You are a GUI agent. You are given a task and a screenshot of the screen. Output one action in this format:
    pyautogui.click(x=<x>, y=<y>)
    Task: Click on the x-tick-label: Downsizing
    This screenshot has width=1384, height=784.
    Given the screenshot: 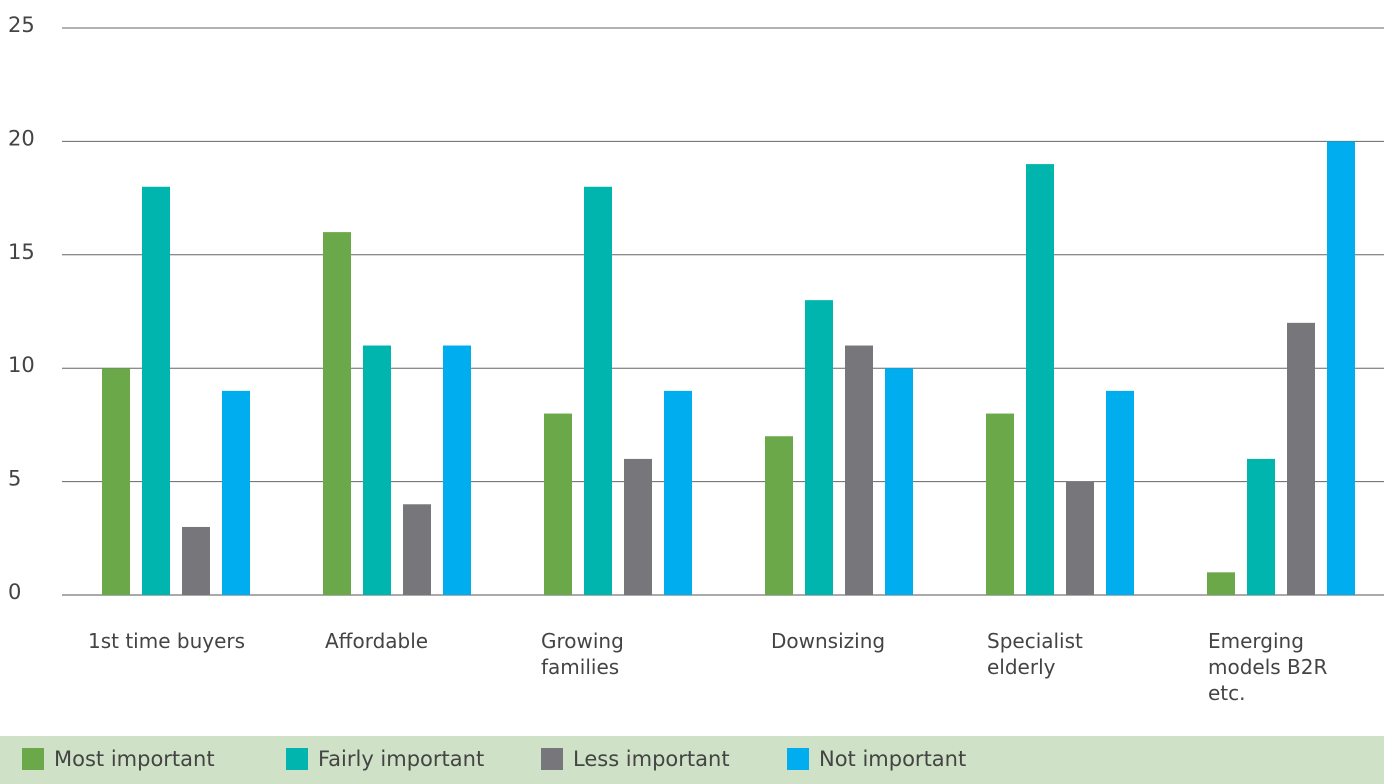 What is the action you would take?
    pyautogui.click(x=828, y=641)
    